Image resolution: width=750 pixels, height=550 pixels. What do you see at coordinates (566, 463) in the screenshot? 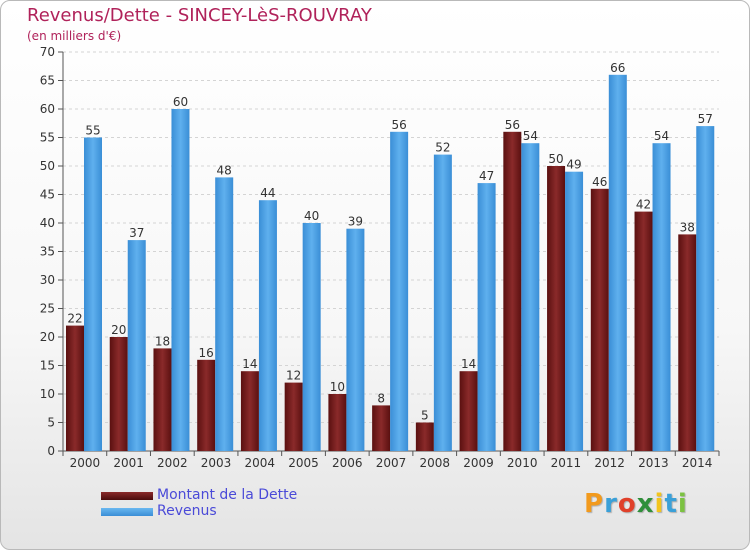
I see `x-tick-label: 2011` at bounding box center [566, 463].